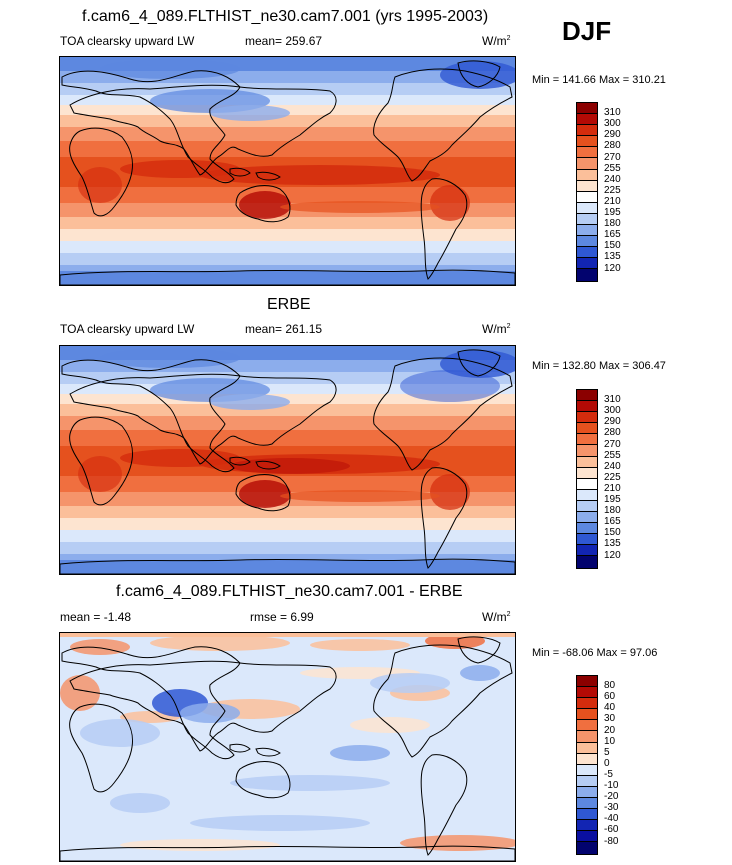  I want to click on colorbar-label: 270, so click(612, 157).